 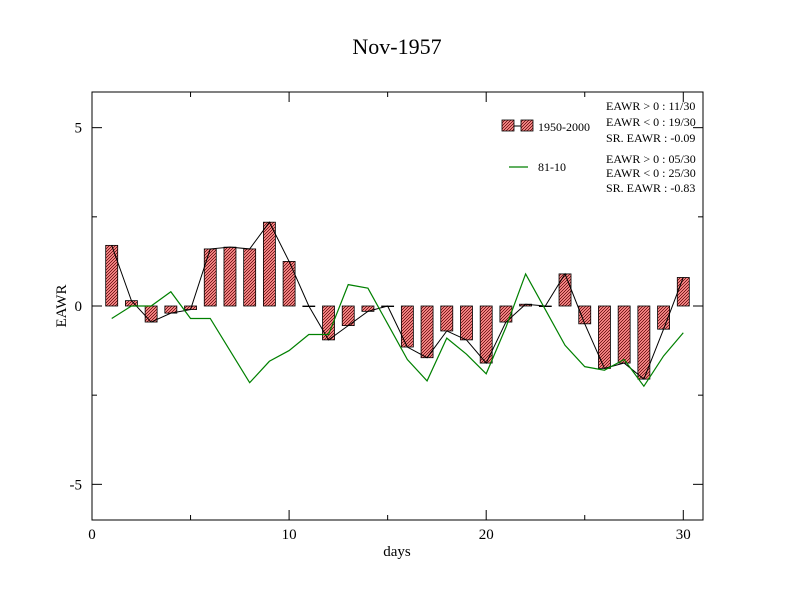 I want to click on line-series, so click(x=397, y=330).